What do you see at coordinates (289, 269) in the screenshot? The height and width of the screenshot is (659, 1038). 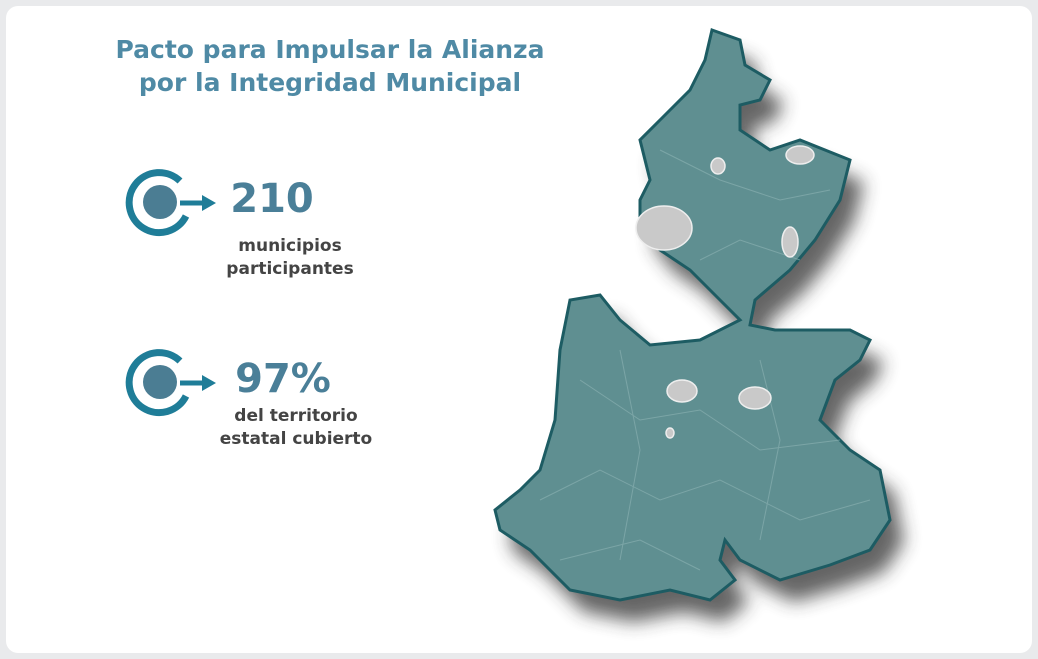 I see `stat-label: participantes` at bounding box center [289, 269].